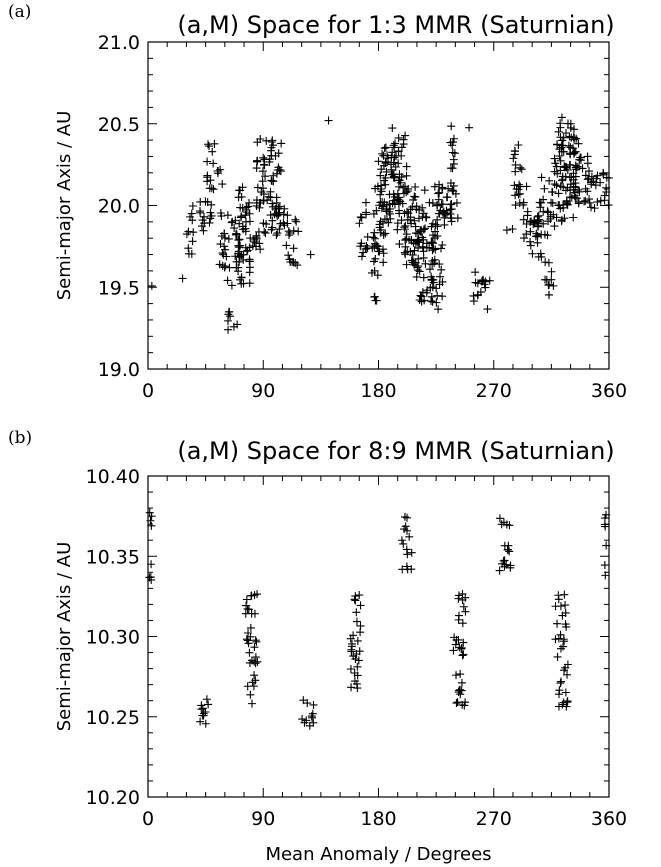 Image resolution: width=661 pixels, height=867 pixels. What do you see at coordinates (119, 125) in the screenshot?
I see `y-tick-label: 20.5` at bounding box center [119, 125].